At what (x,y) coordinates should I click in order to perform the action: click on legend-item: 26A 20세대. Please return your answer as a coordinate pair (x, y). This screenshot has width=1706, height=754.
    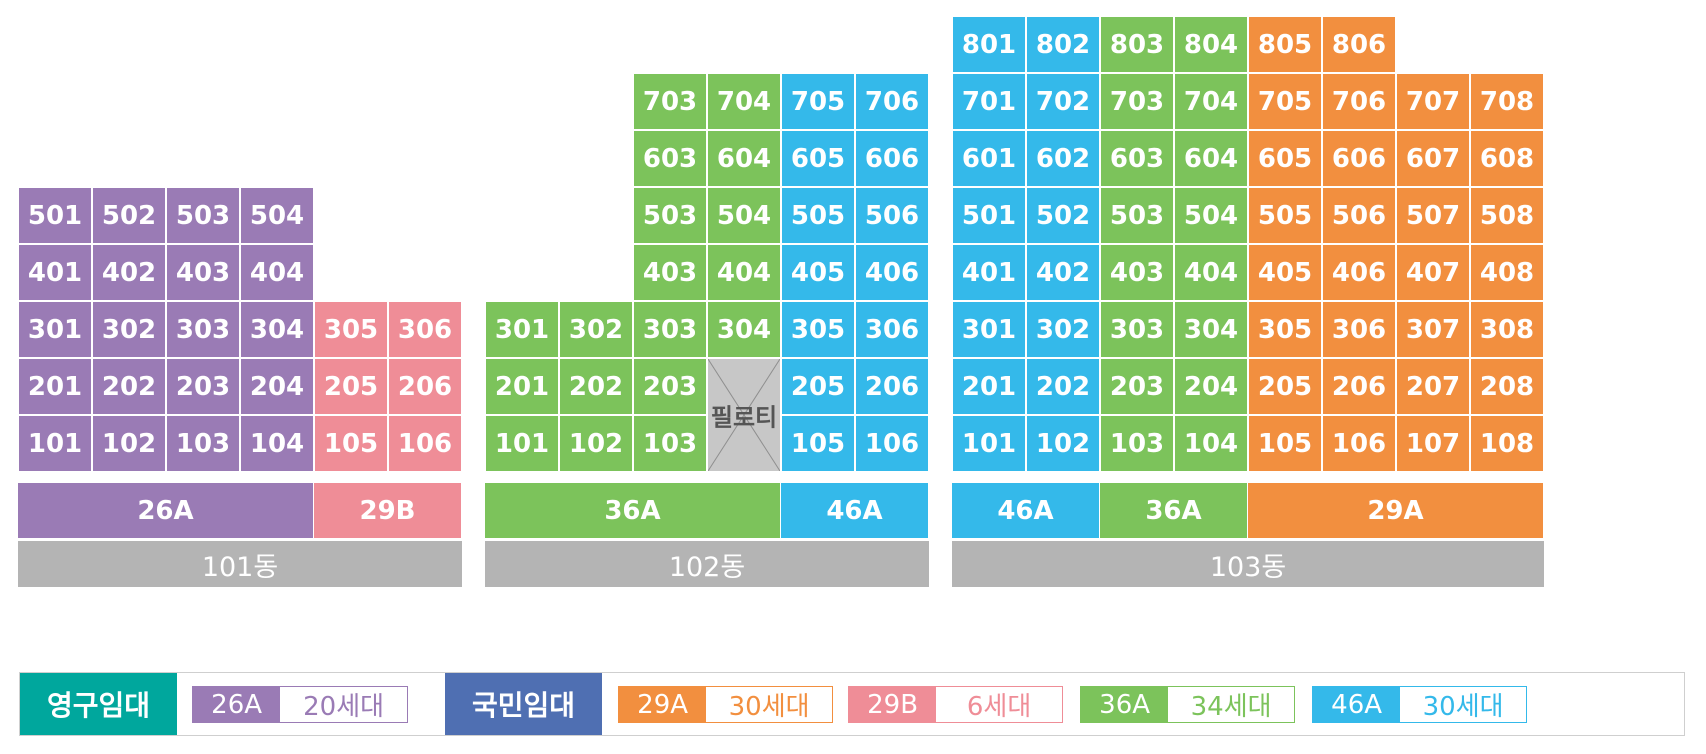
    Looking at the image, I should click on (300, 704).